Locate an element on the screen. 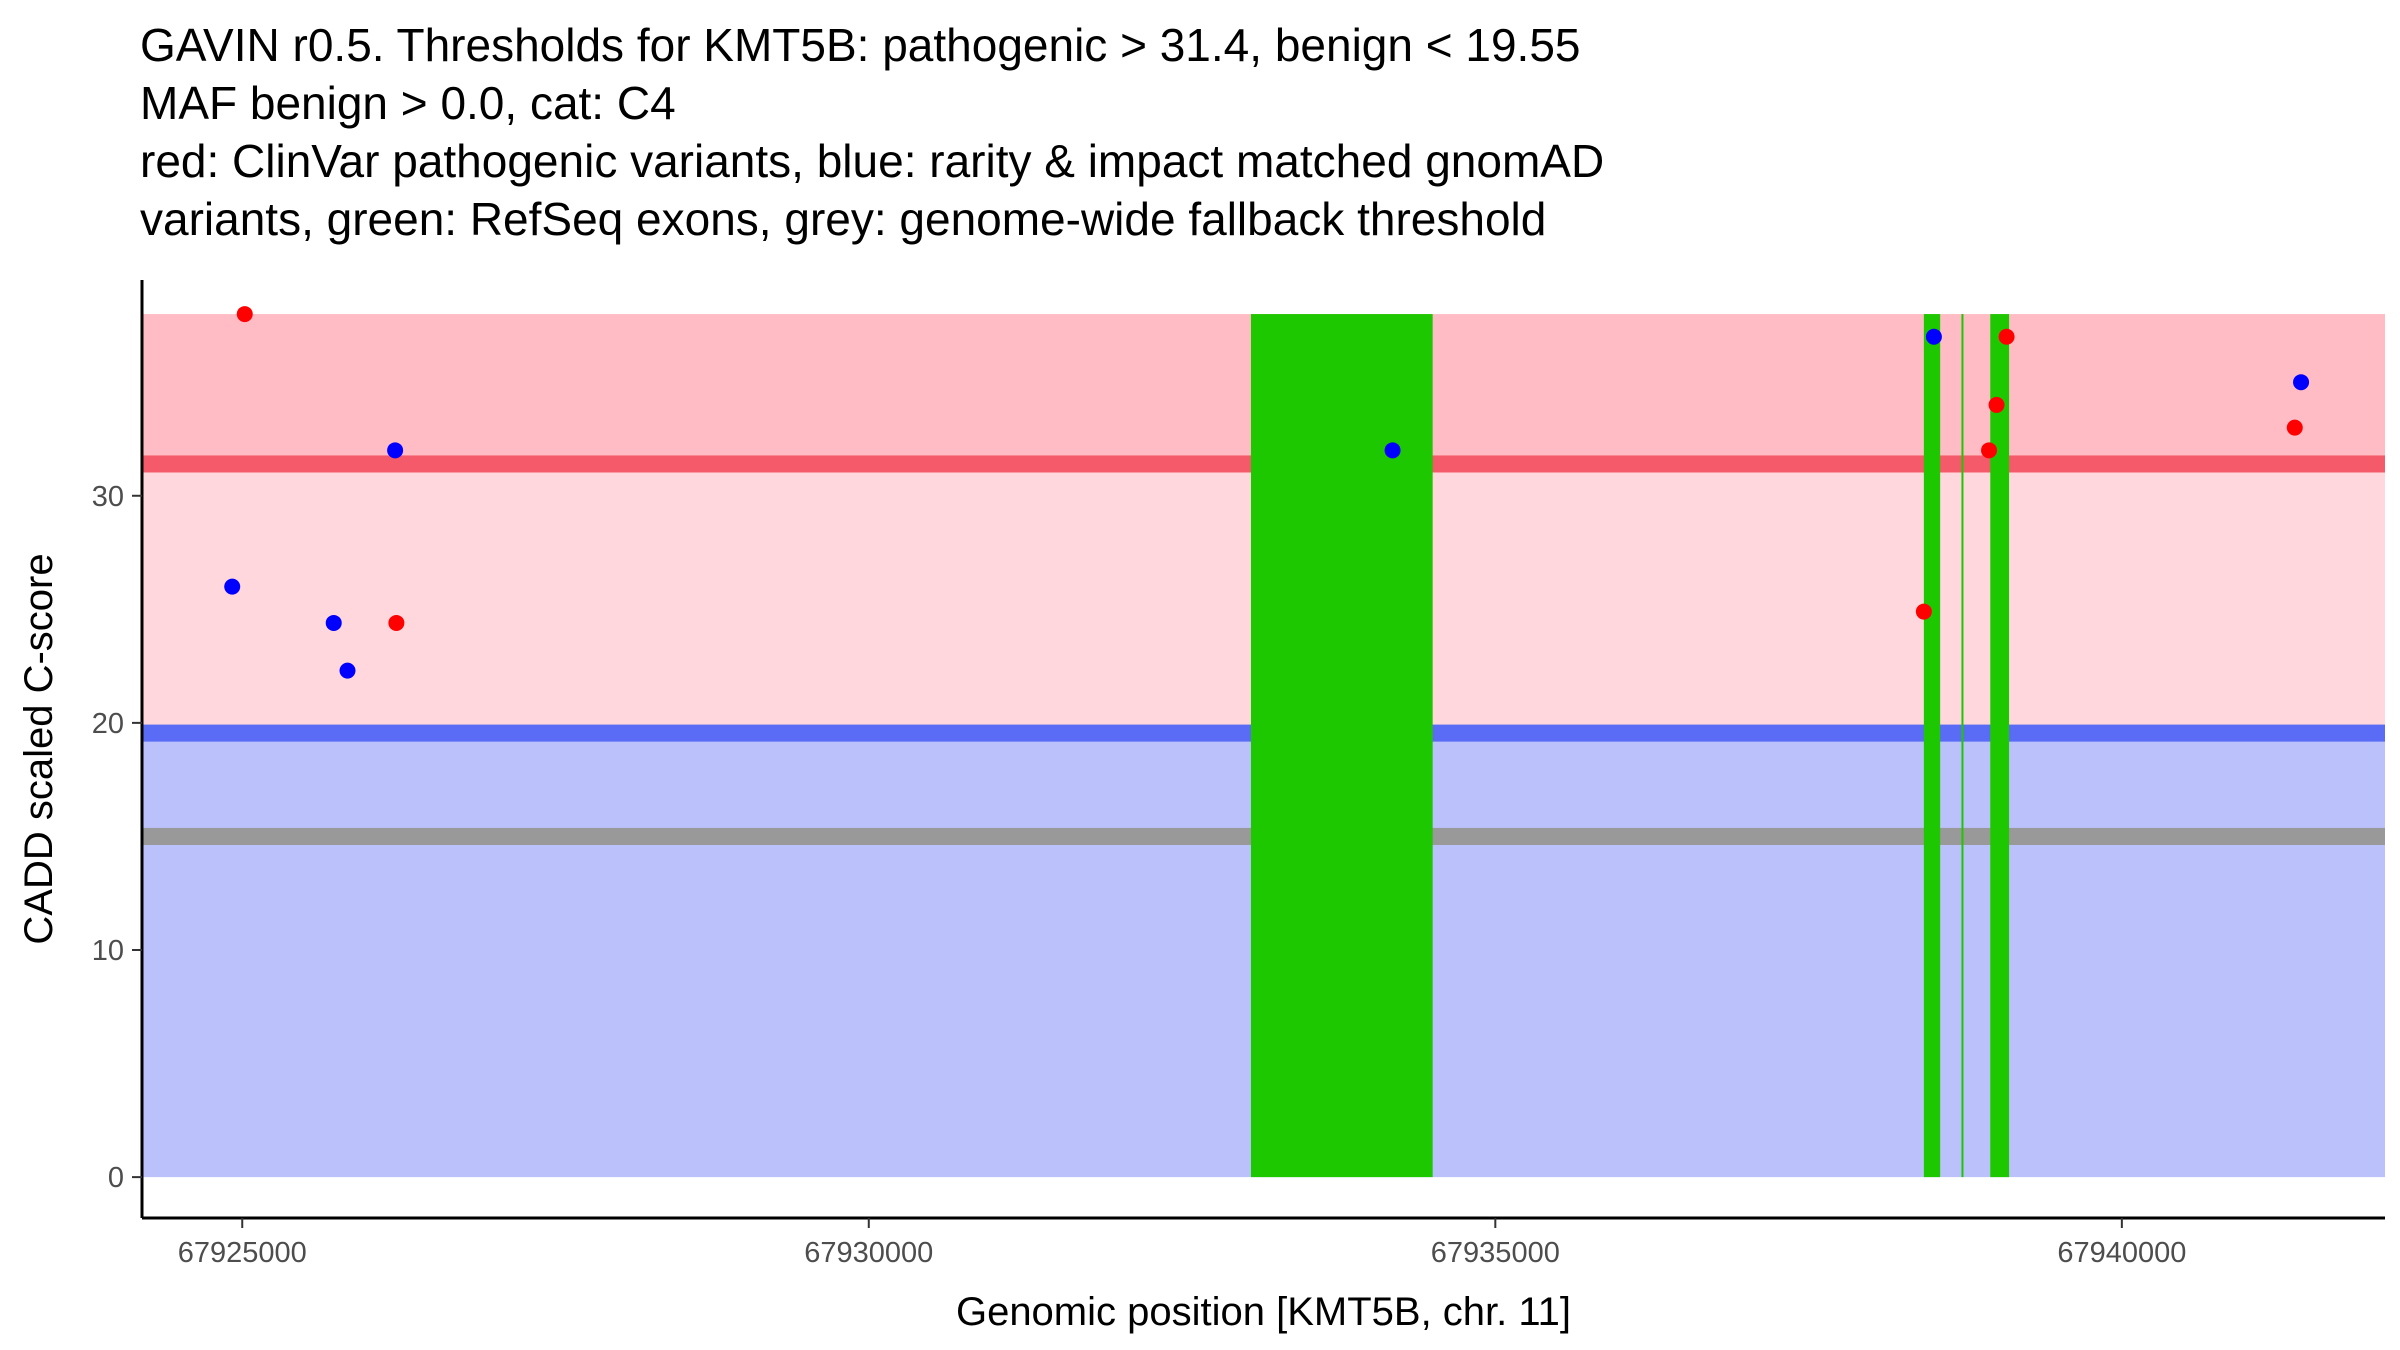 The width and height of the screenshot is (2400, 1350). x-tick-label-67940000: 67940000 is located at coordinates (2121, 1253).